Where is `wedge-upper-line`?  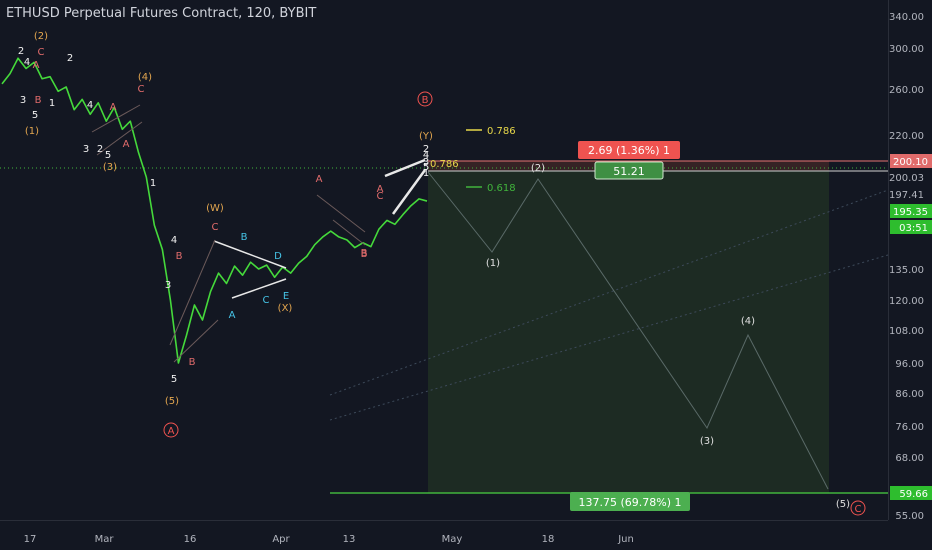 wedge-upper-line is located at coordinates (405, 168).